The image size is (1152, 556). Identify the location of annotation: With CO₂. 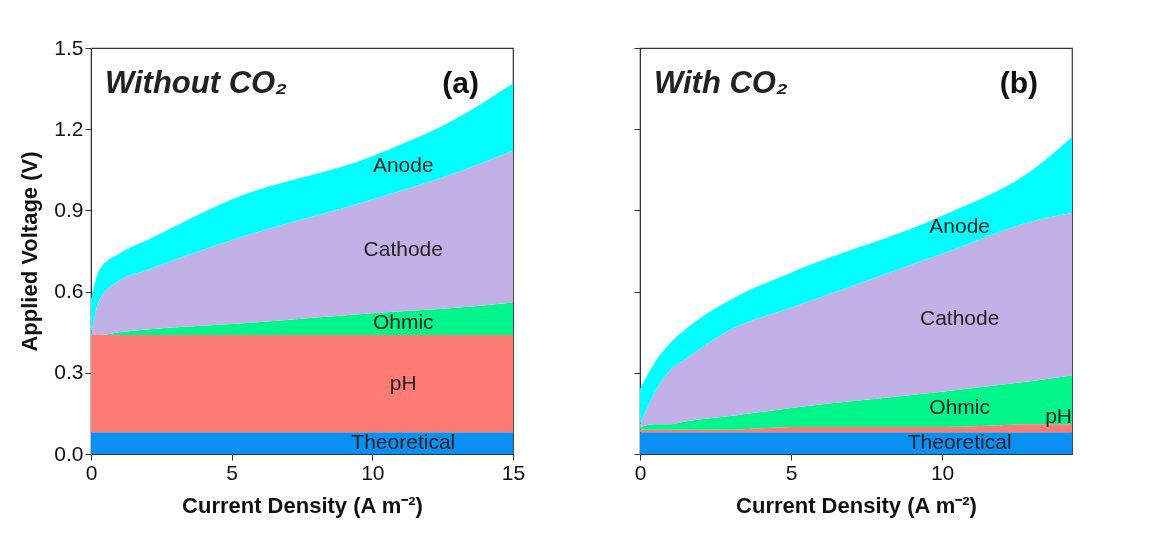
(721, 82).